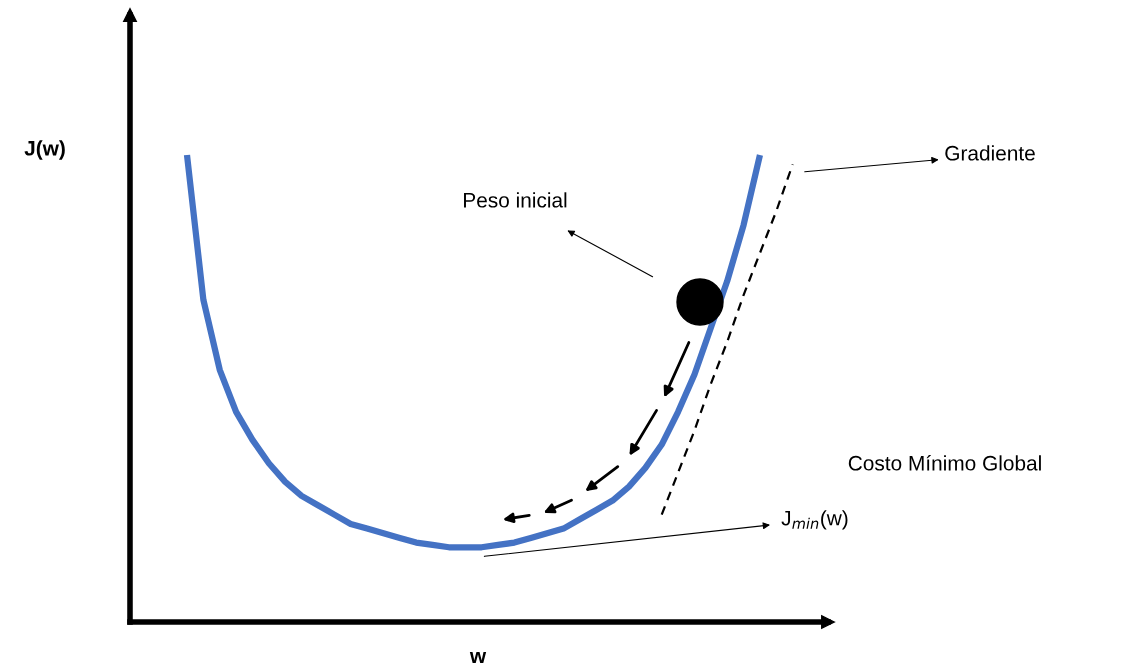 The image size is (1121, 663). What do you see at coordinates (44, 150) in the screenshot?
I see `text: J(w)` at bounding box center [44, 150].